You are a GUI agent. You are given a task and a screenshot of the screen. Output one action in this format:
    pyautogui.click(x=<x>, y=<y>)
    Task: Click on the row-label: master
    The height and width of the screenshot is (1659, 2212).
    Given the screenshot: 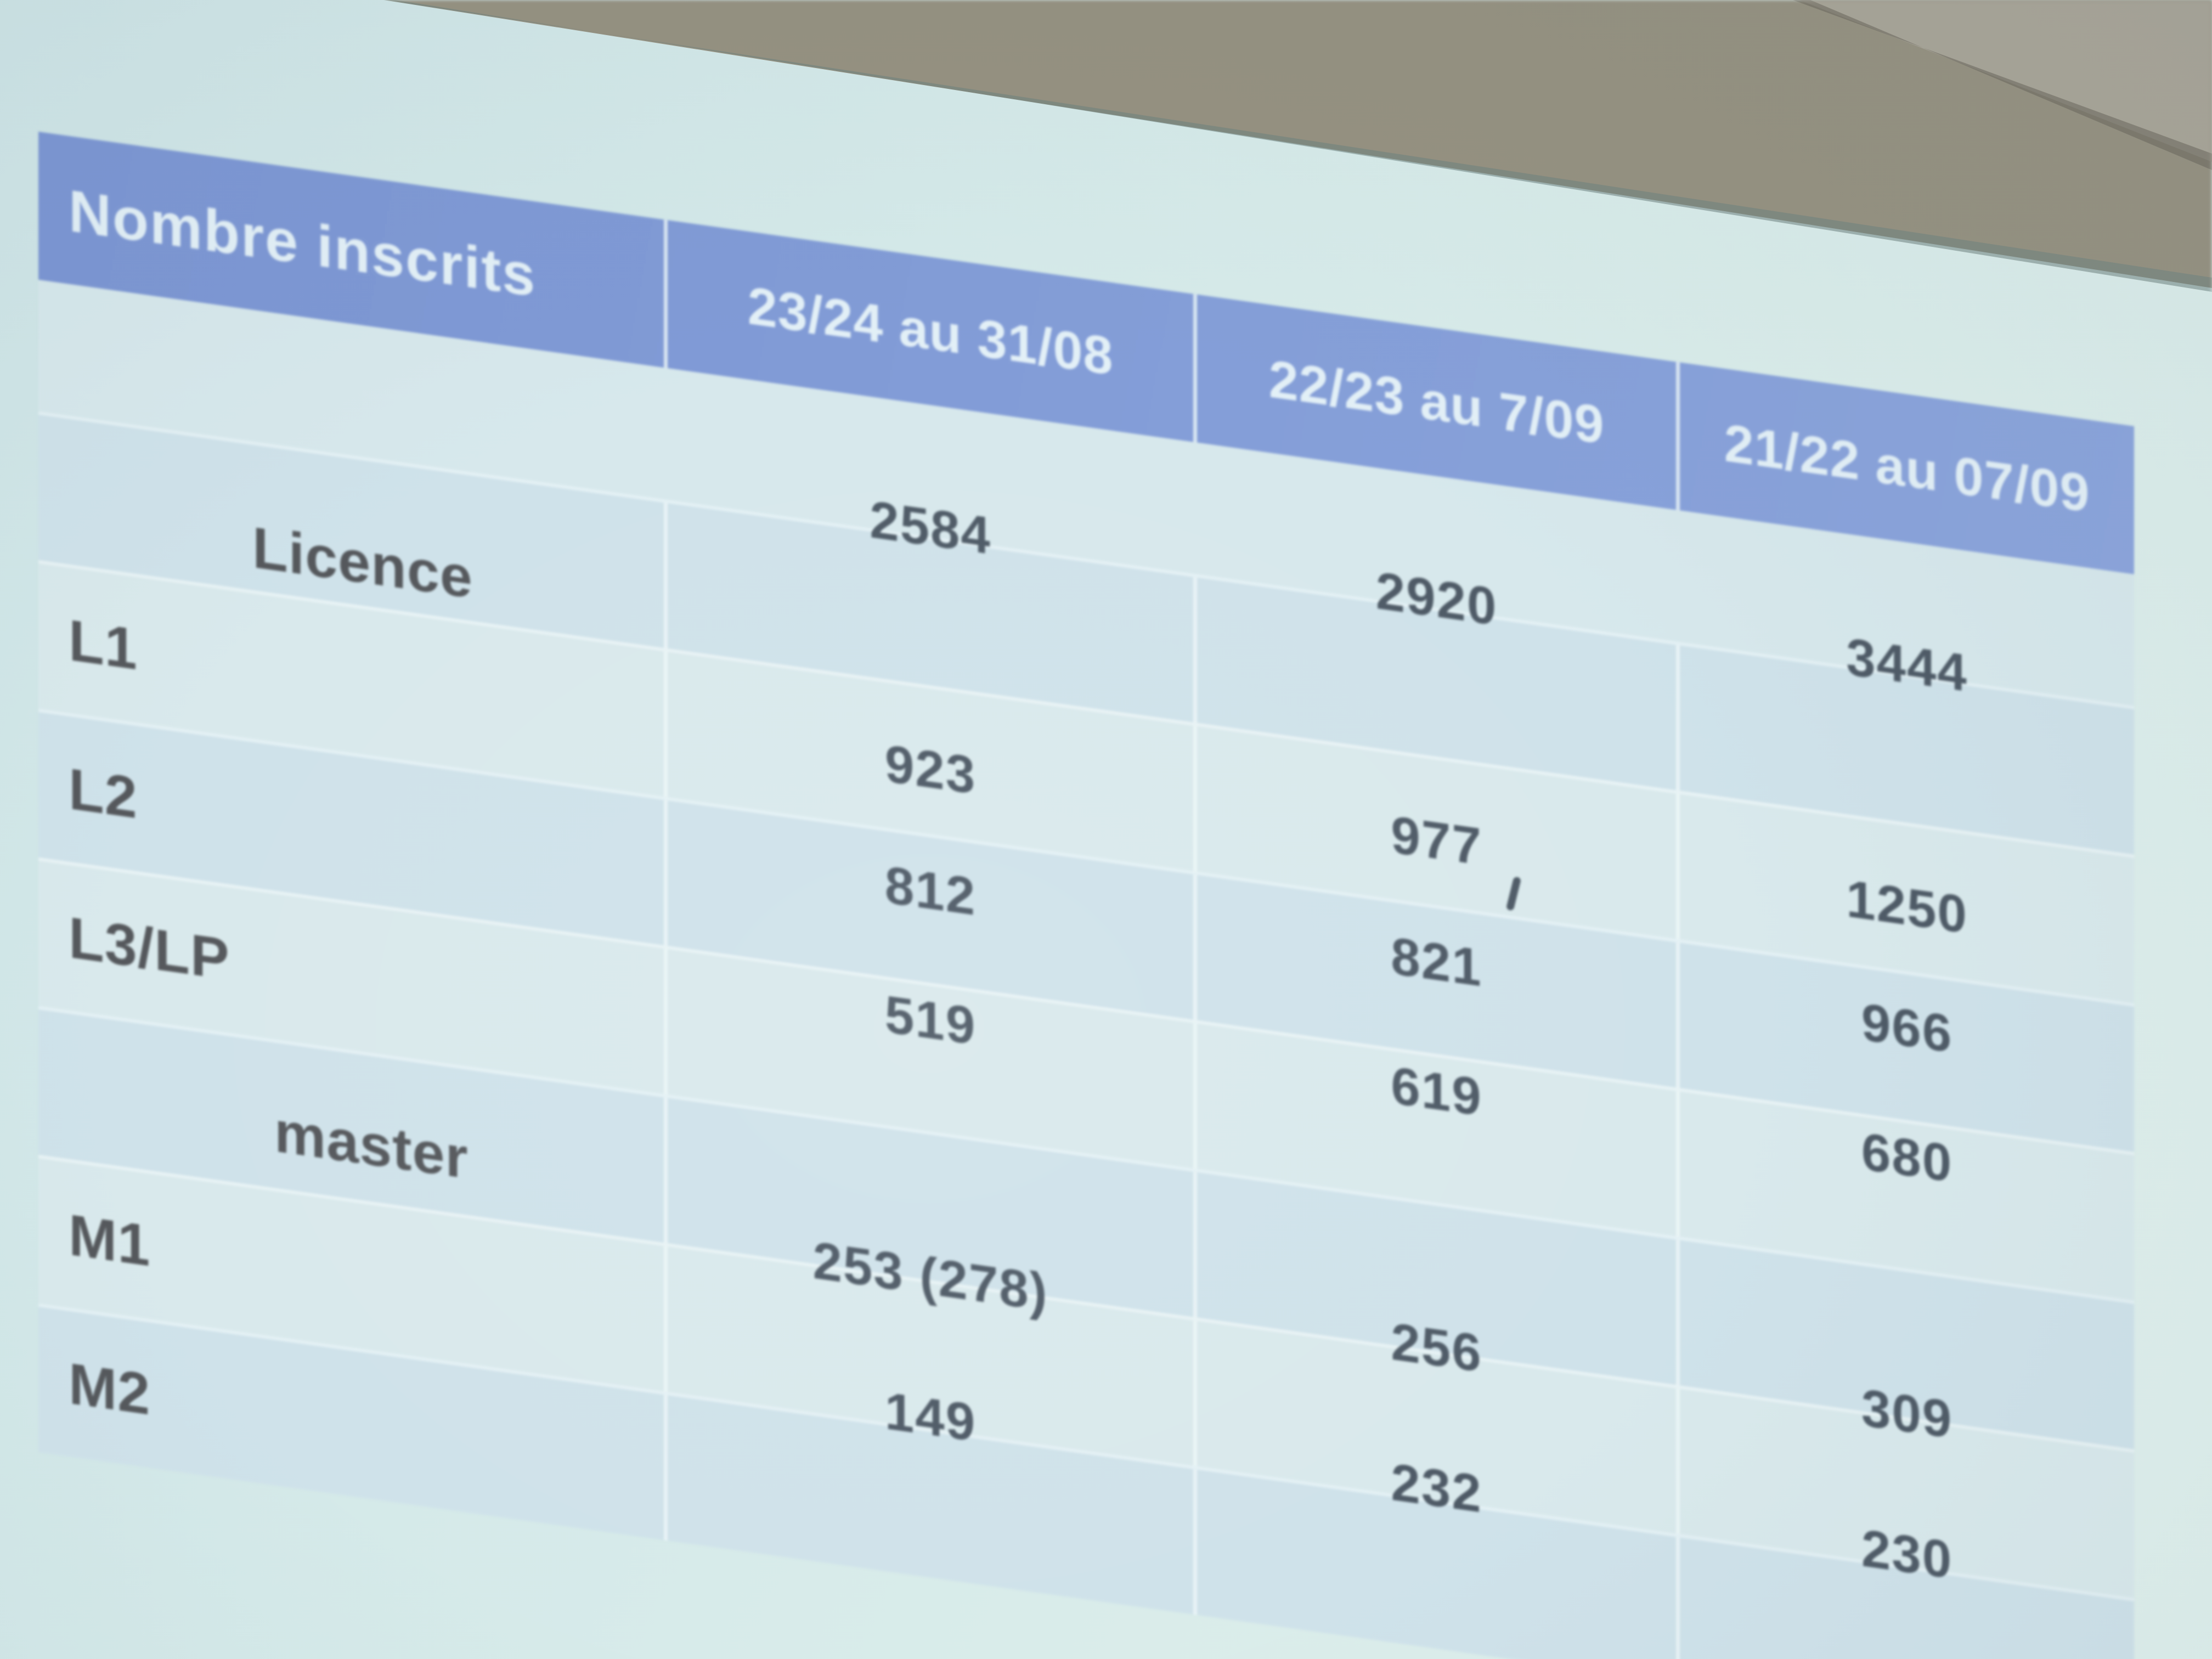 What is the action you would take?
    pyautogui.click(x=371, y=1145)
    